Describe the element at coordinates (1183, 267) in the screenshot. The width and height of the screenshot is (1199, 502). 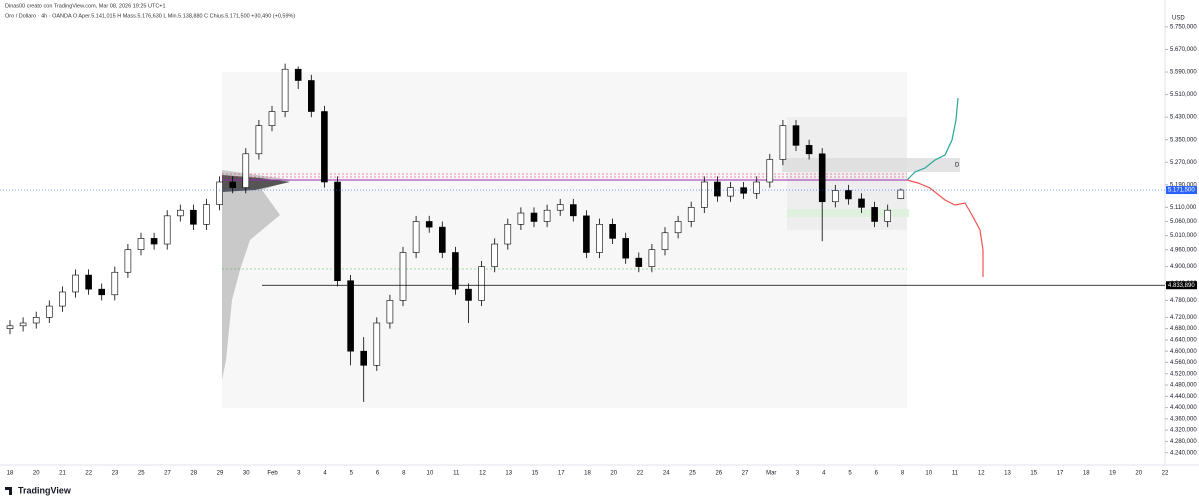
I see `y-tick-label: 4.900,000` at that location.